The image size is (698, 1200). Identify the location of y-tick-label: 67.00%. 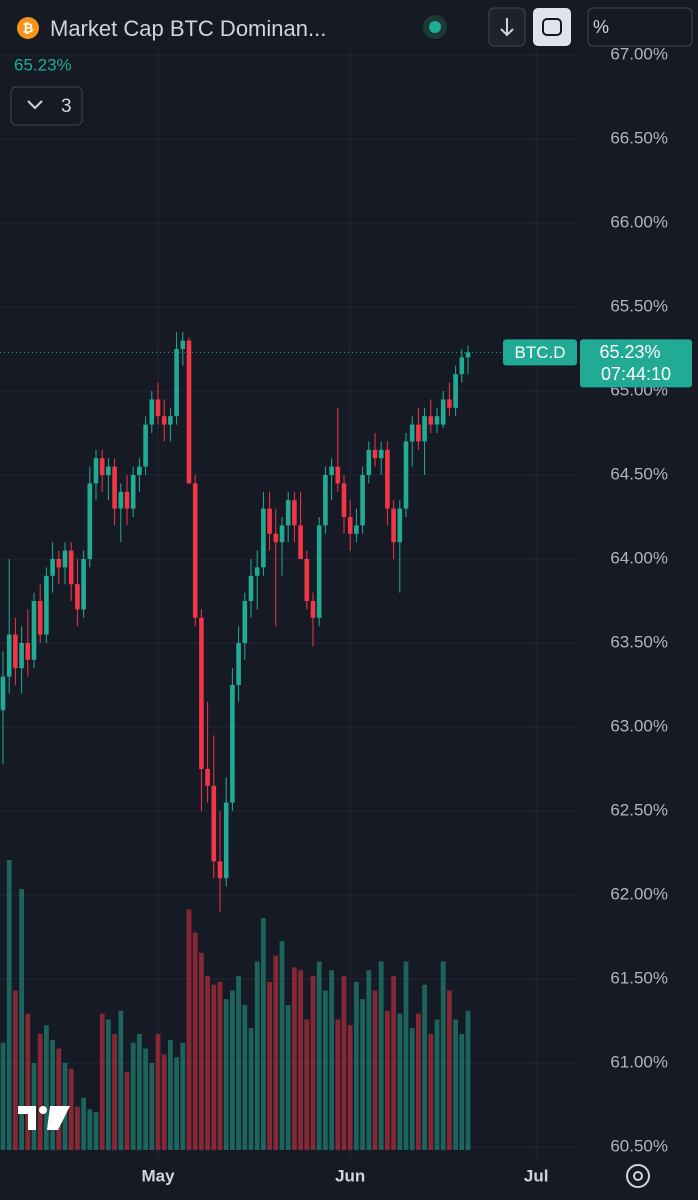
(639, 53).